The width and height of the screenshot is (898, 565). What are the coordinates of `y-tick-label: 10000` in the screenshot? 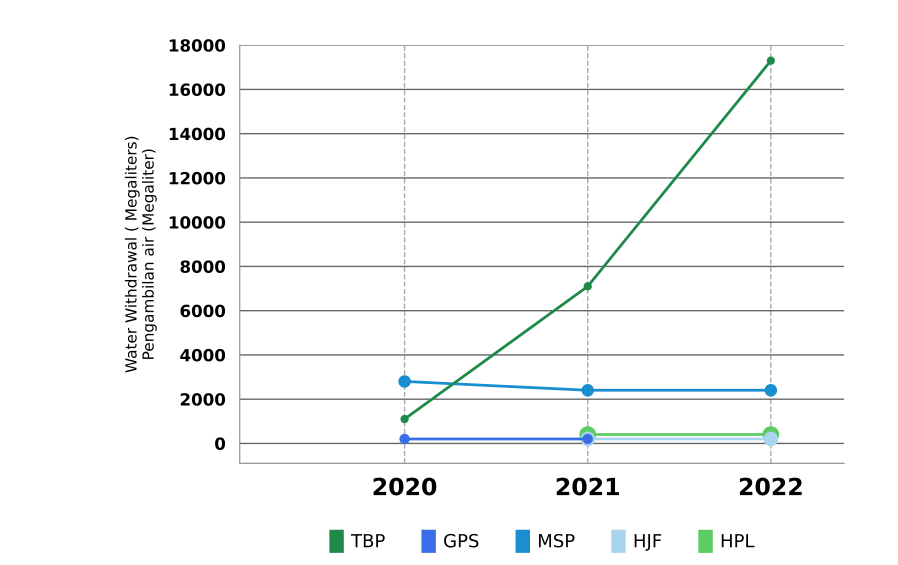 It's located at (198, 222).